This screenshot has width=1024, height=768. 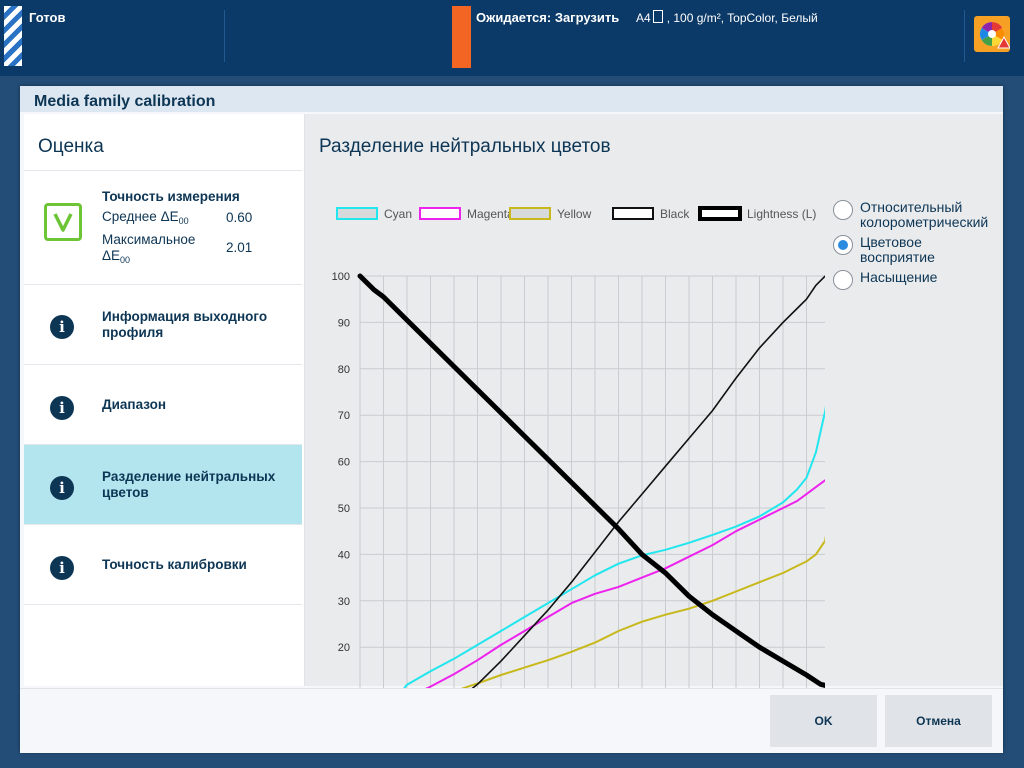 I want to click on max-delta-e-label: Максимальное, so click(x=149, y=239).